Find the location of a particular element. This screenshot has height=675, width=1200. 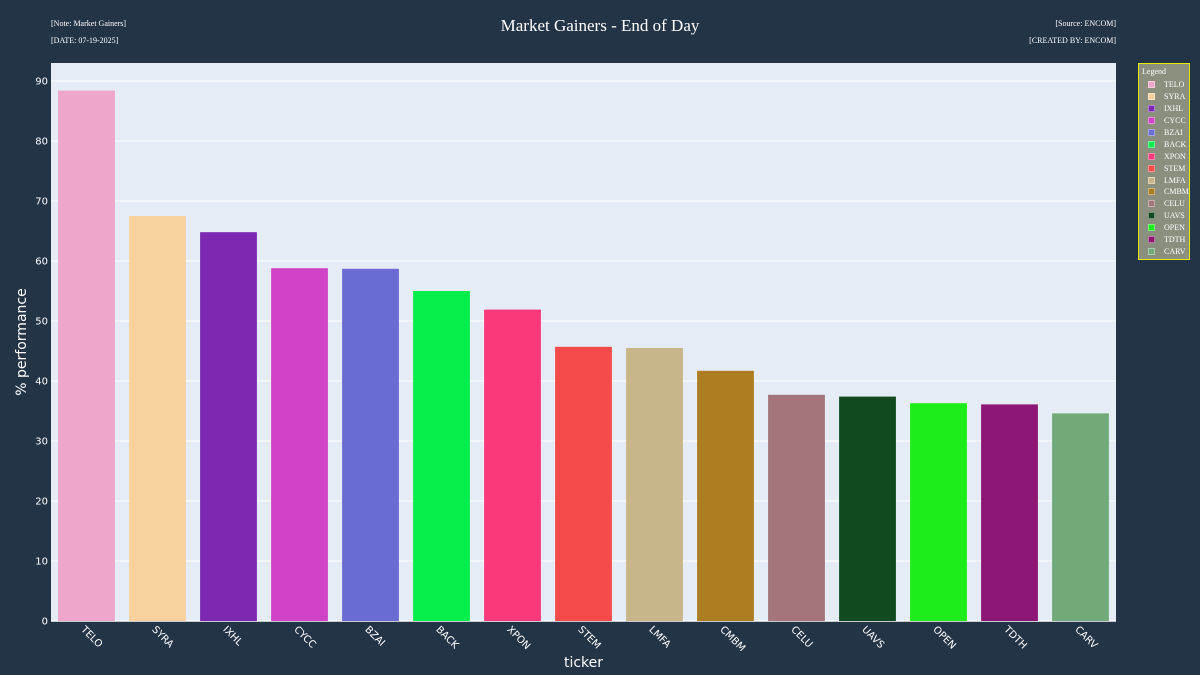

y-tick-label: 50 is located at coordinates (41, 322).